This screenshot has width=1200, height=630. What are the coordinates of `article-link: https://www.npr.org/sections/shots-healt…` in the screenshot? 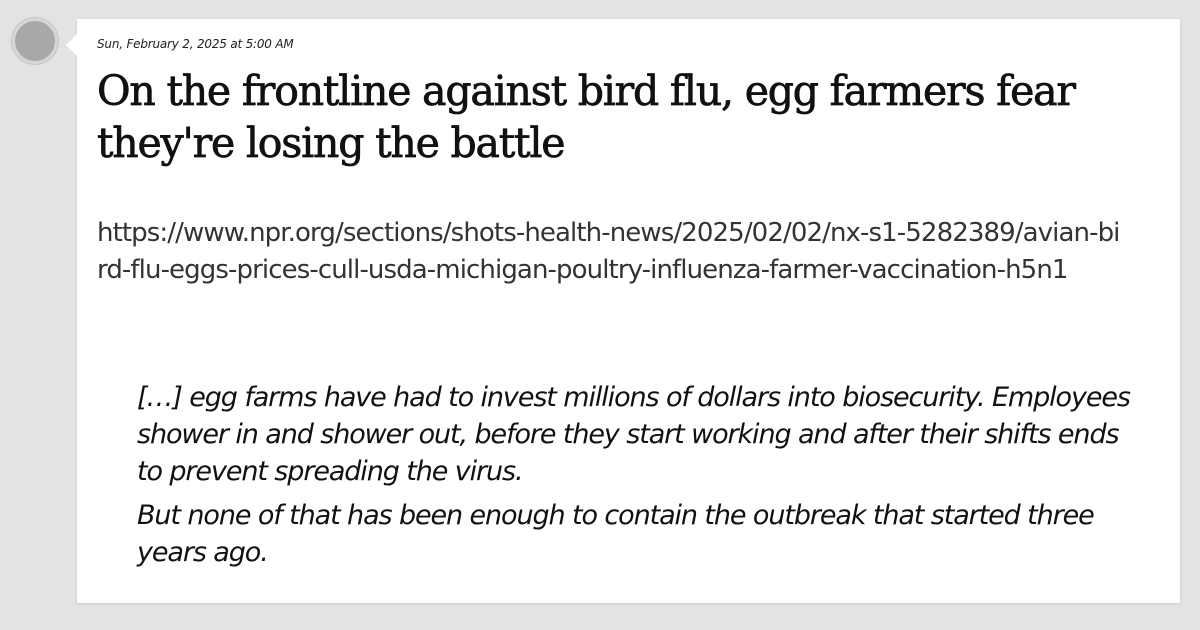 It's located at (608, 251).